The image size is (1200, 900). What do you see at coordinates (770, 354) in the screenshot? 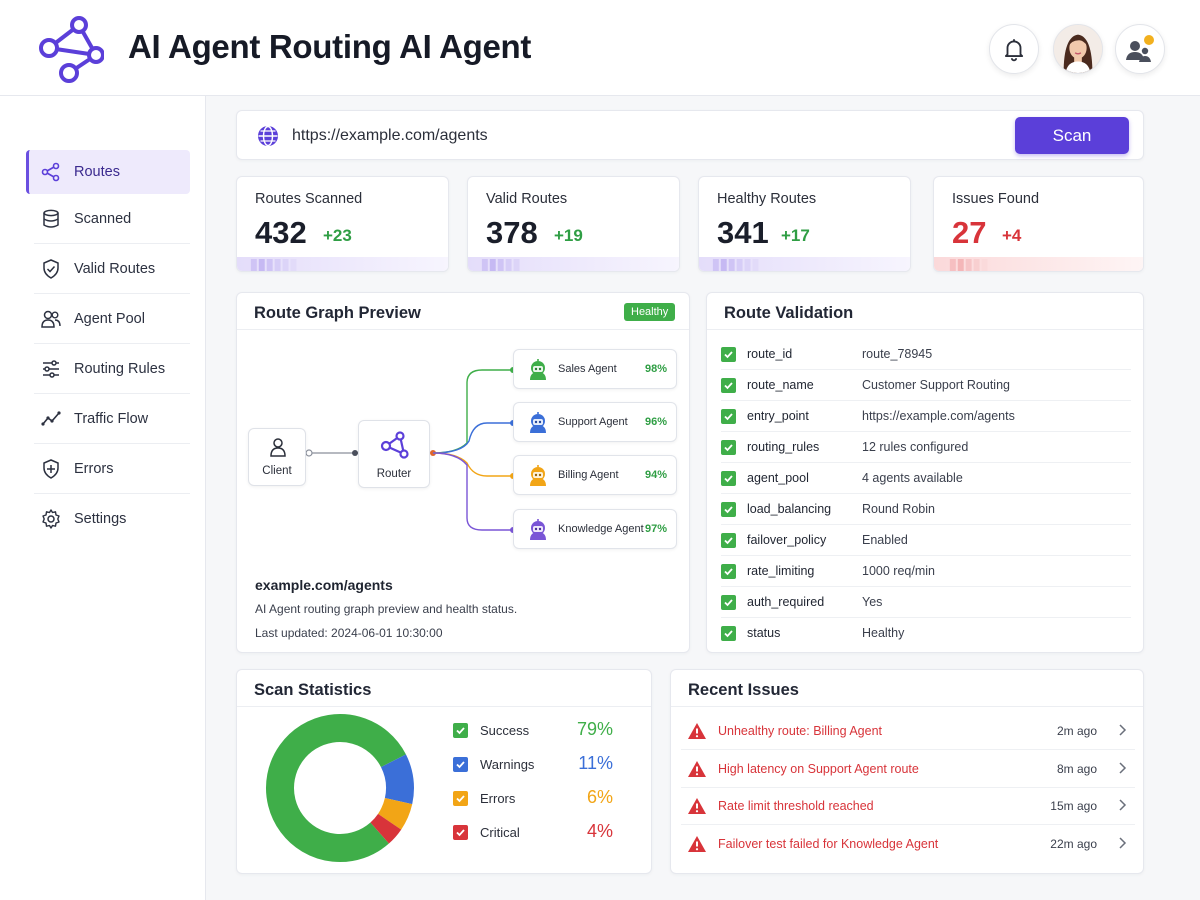
I see `validation-key: route_id` at bounding box center [770, 354].